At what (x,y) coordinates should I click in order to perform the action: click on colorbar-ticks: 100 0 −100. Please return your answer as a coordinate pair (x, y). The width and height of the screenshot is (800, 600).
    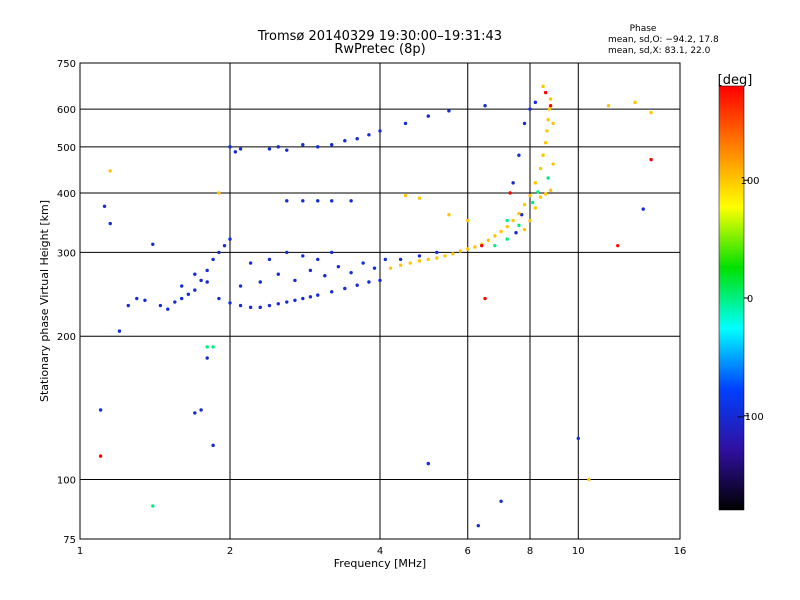
    Looking at the image, I should click on (749, 299).